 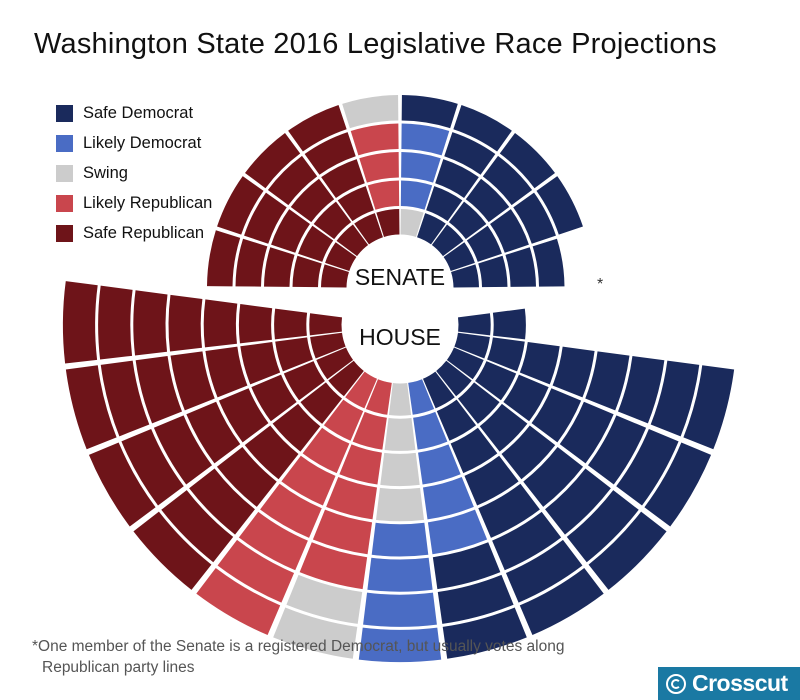 What do you see at coordinates (142, 142) in the screenshot?
I see `legend-label: Likely Democrat` at bounding box center [142, 142].